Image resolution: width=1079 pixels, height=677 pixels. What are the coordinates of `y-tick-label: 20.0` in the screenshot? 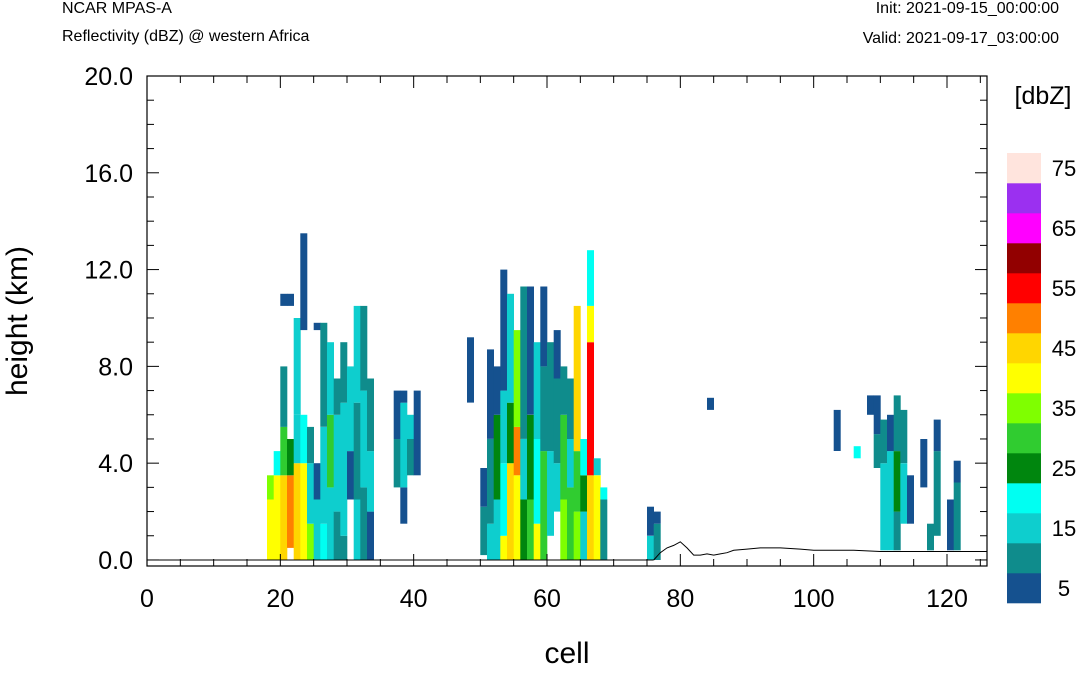 It's located at (108, 77).